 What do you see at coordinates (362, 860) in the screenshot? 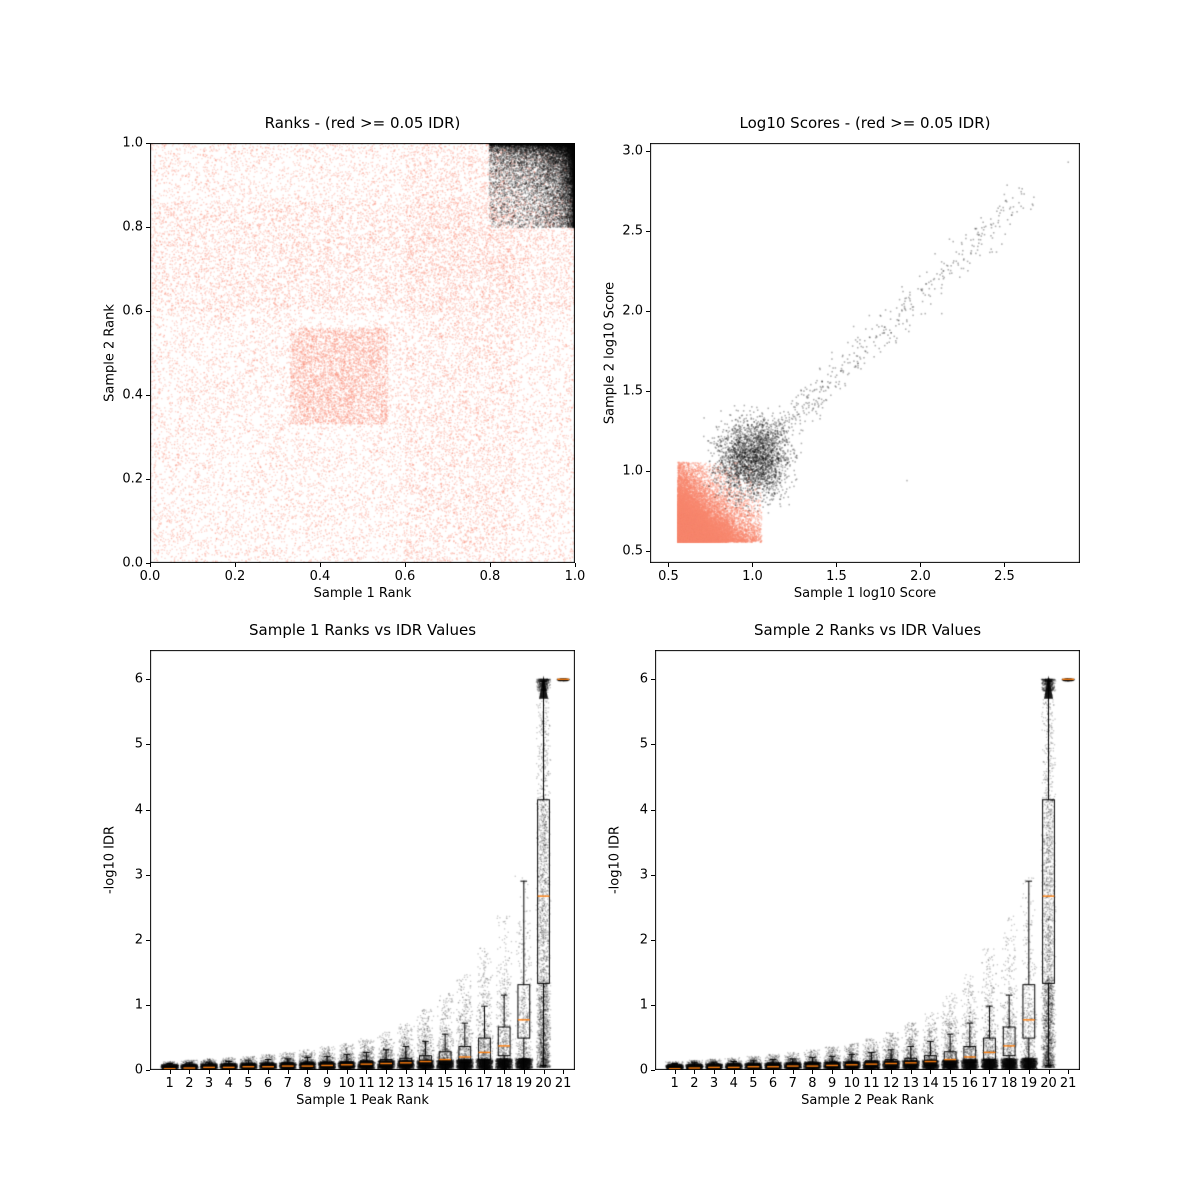
I see `sample1-idr-canvas` at bounding box center [362, 860].